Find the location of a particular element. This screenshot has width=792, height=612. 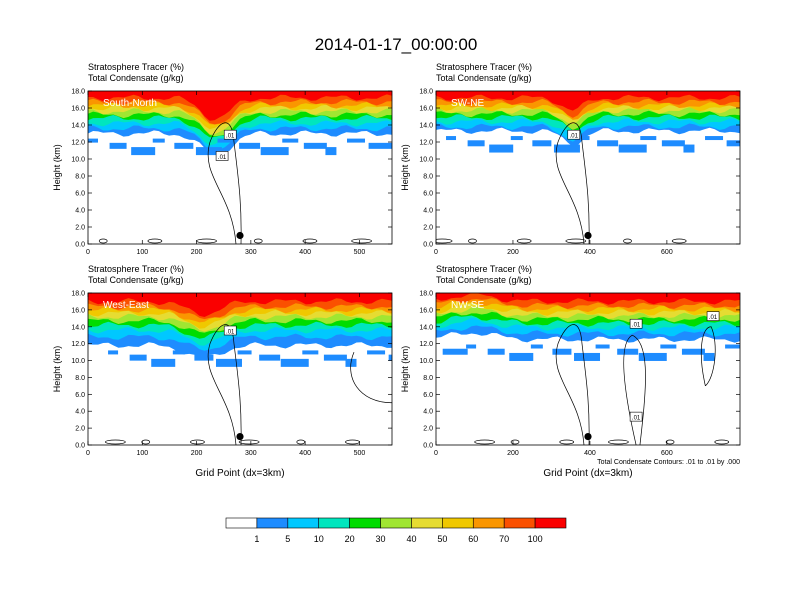

colorbar: 1 5 10 20 30 40 50 60 70 100 is located at coordinates (396, 530).